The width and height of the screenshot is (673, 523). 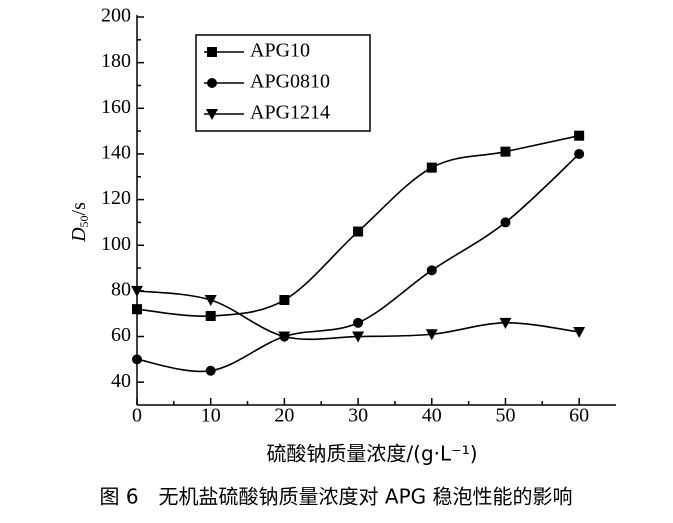 I want to click on x-tick-label: 10, so click(x=211, y=416).